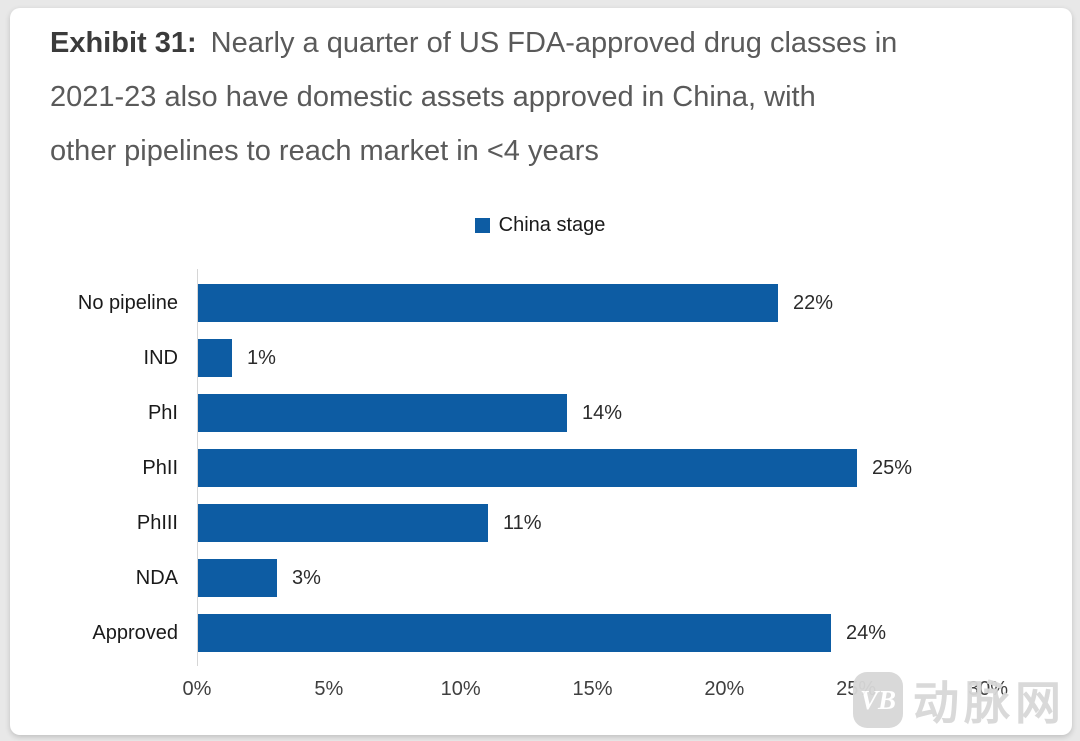 This screenshot has height=741, width=1080. I want to click on x-axis-tick-label: 0%, so click(197, 689).